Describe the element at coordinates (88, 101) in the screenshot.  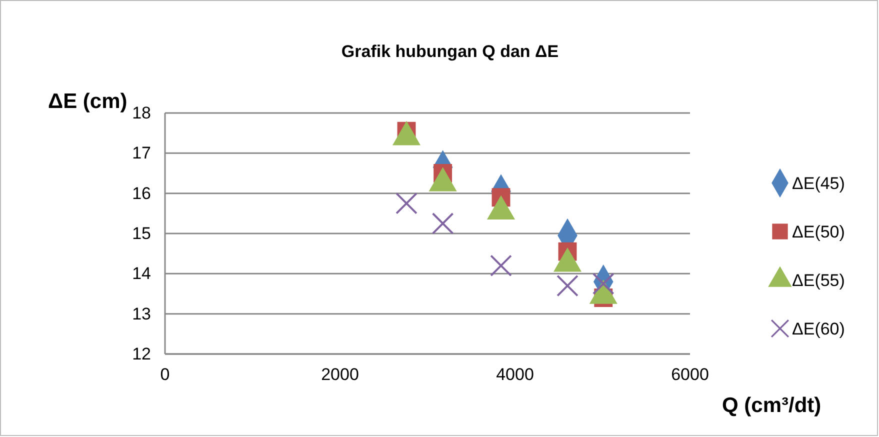
I see `y-axis-title: ΔE (cm)` at that location.